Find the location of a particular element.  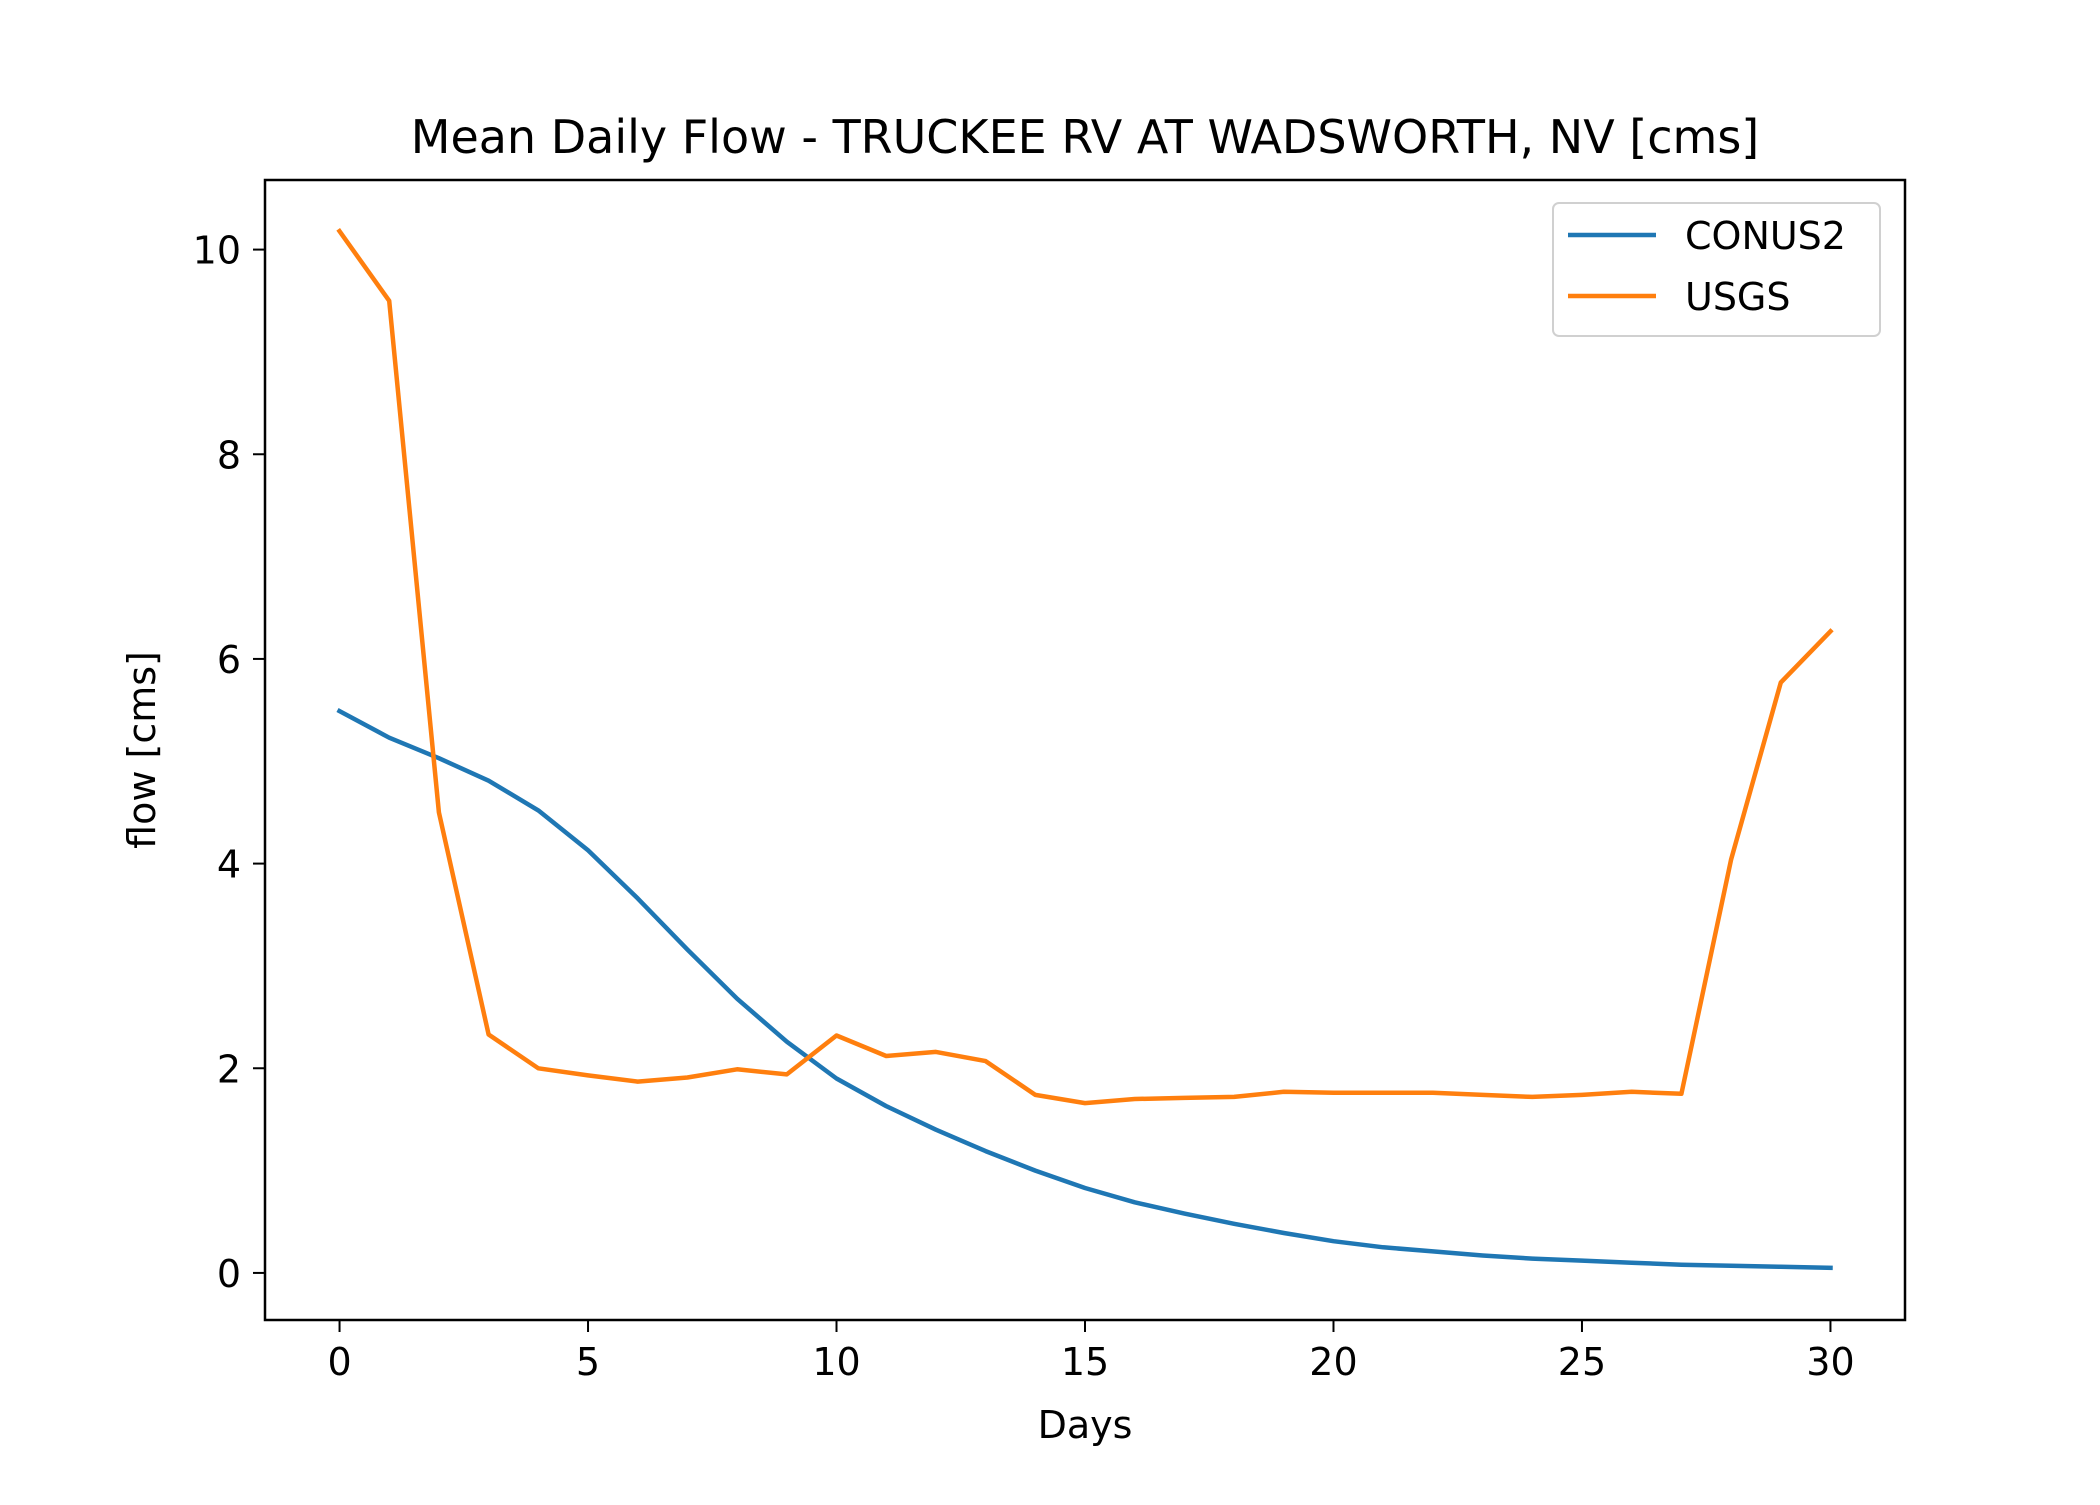

legend-label-usgs: USGS is located at coordinates (1738, 297).